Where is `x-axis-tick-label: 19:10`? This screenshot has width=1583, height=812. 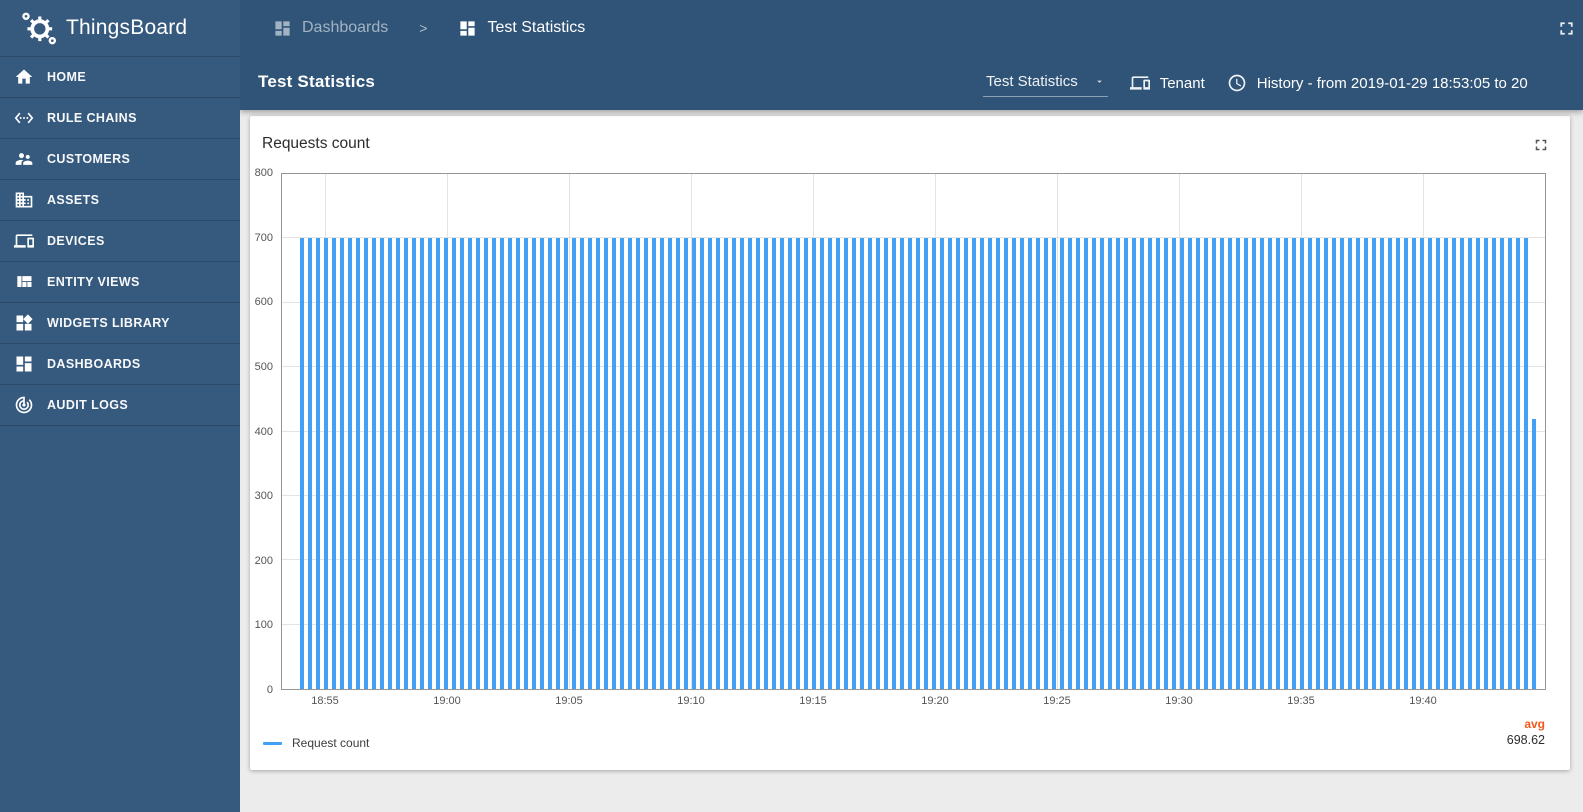 x-axis-tick-label: 19:10 is located at coordinates (691, 701).